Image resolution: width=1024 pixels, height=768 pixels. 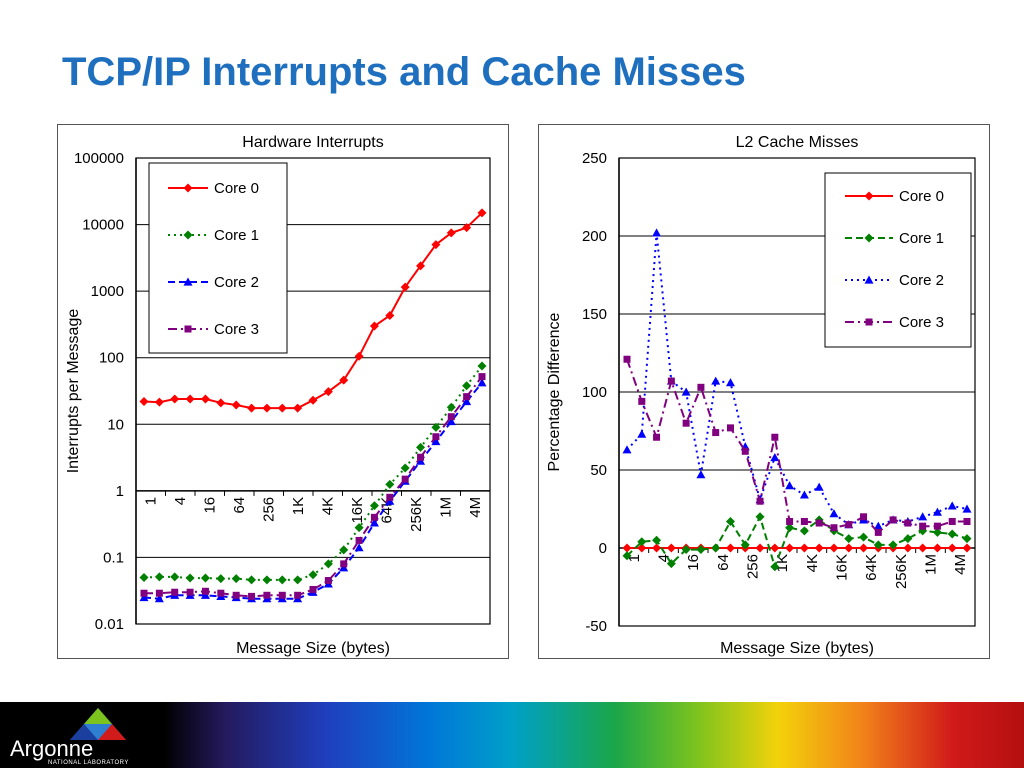 What do you see at coordinates (898, 260) in the screenshot?
I see `legend-box` at bounding box center [898, 260].